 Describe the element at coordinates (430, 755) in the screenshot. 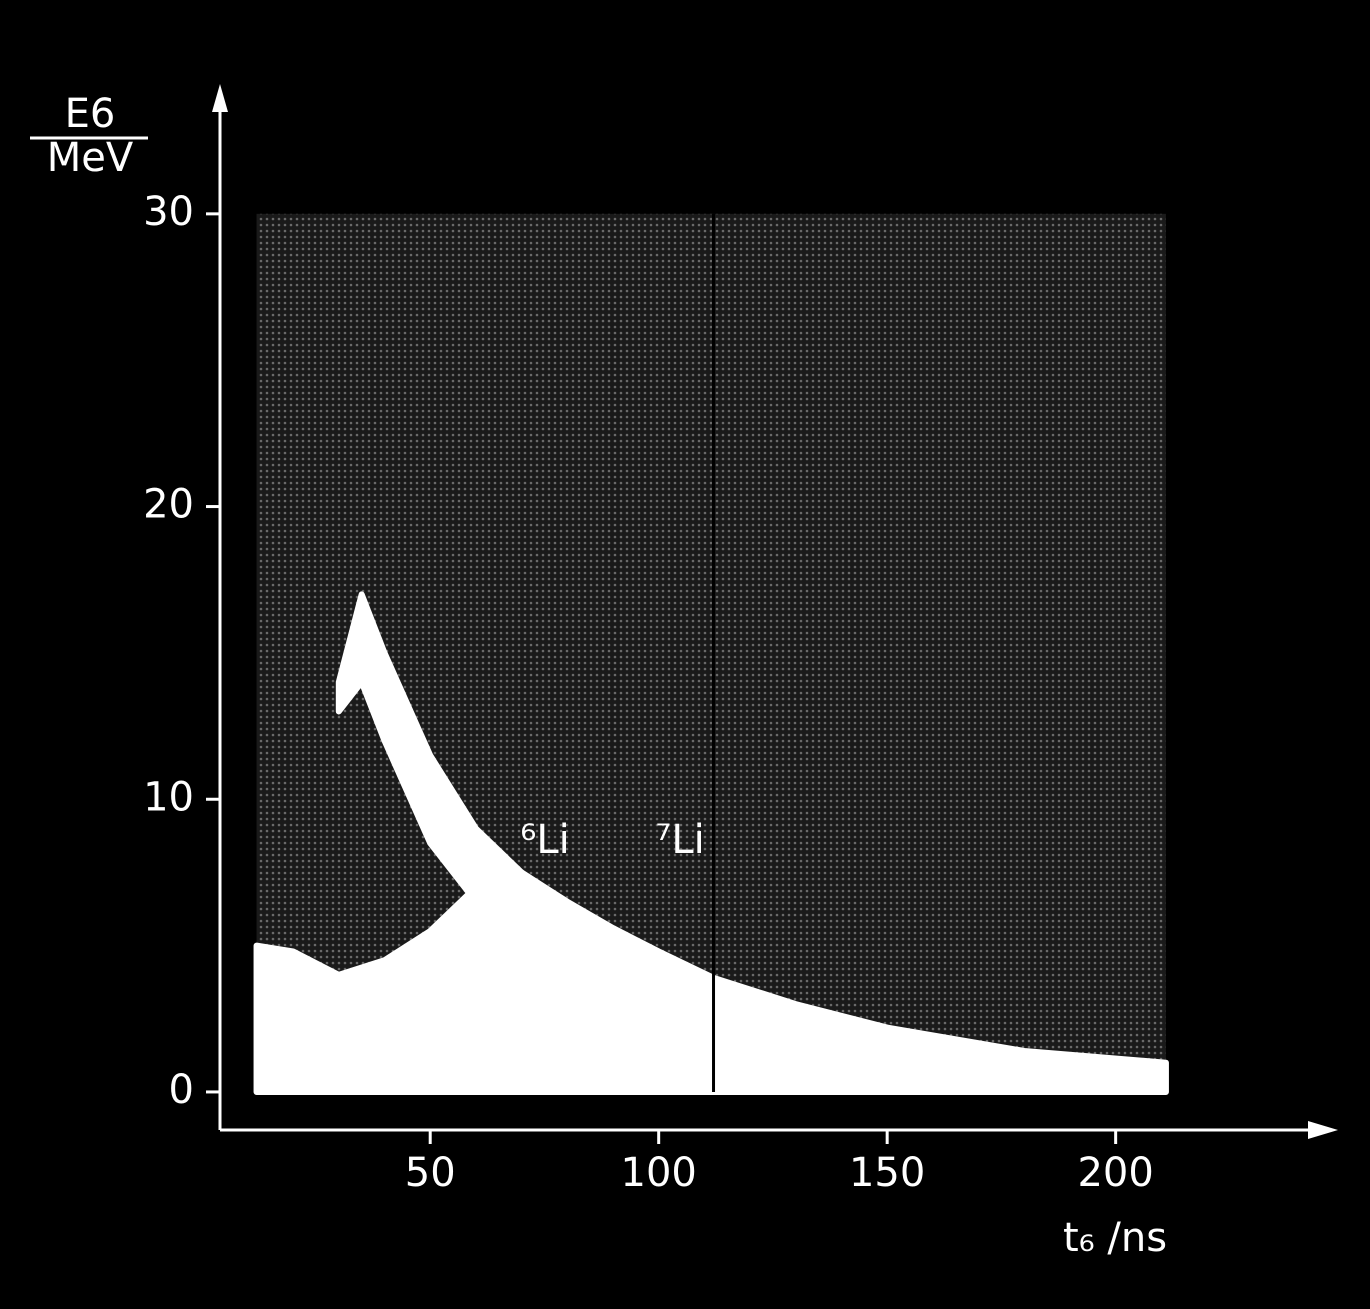

I see `density-band` at that location.